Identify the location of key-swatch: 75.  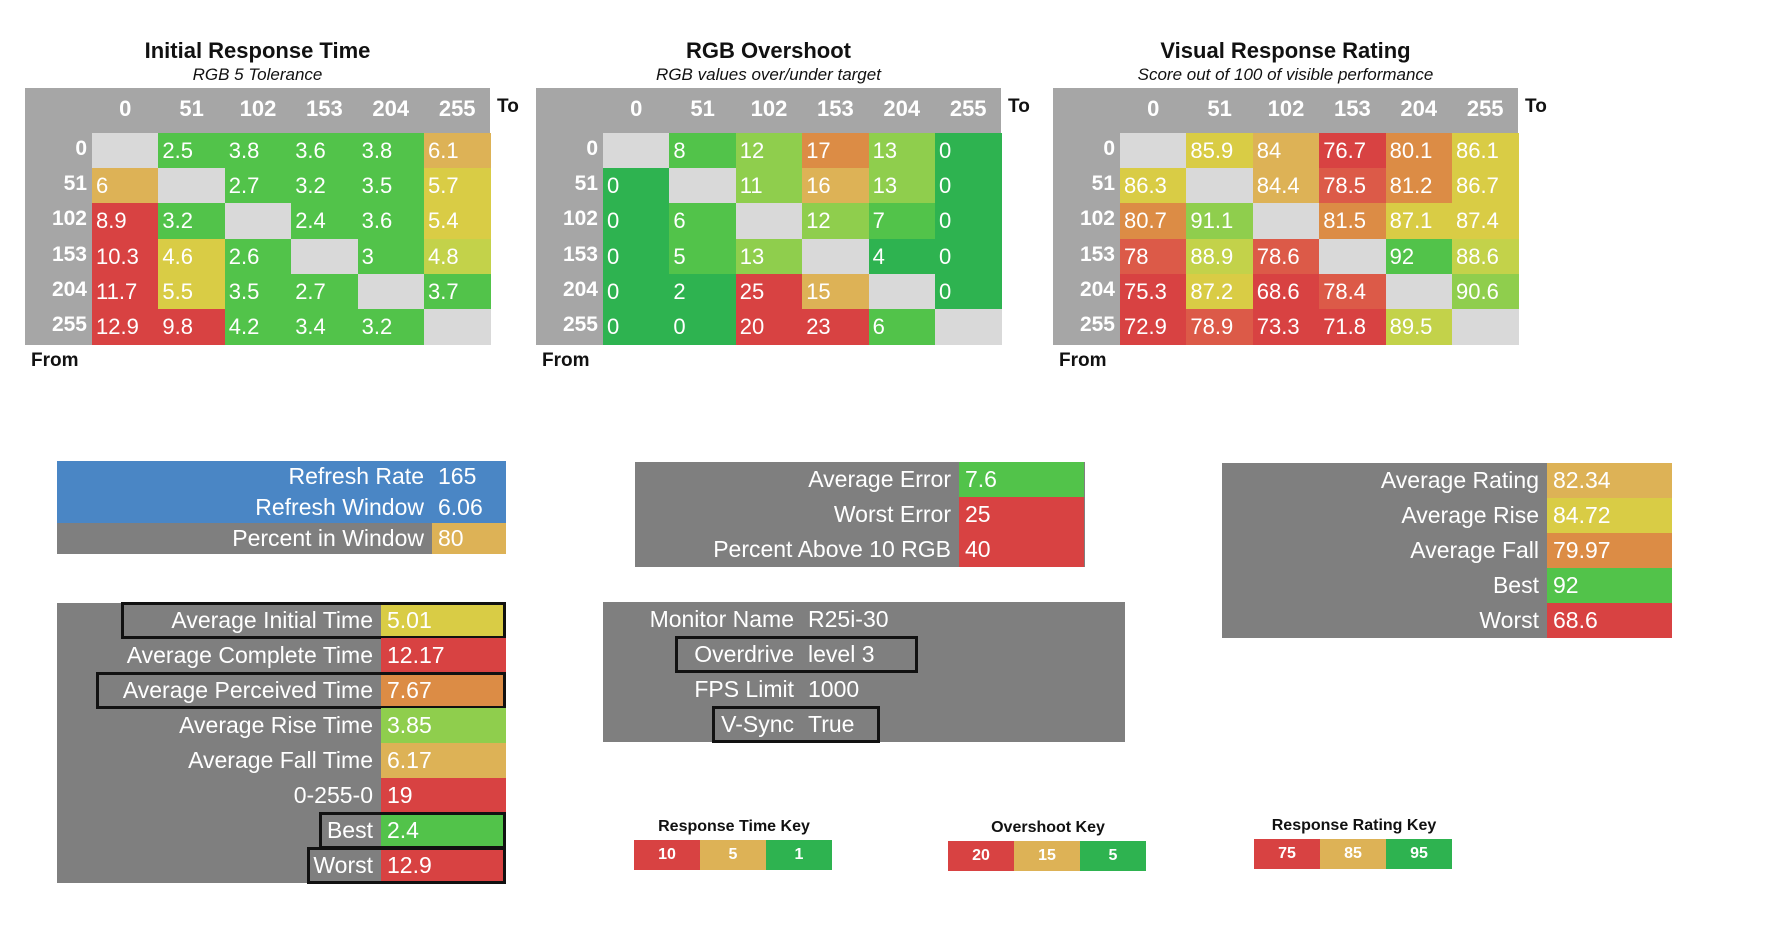
(1287, 854).